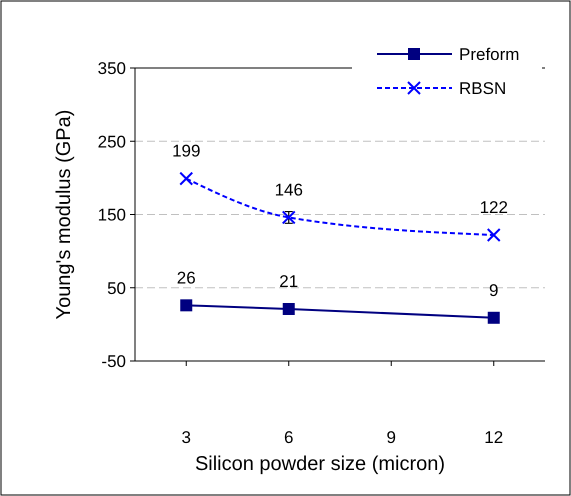 Image resolution: width=571 pixels, height=496 pixels. Describe the element at coordinates (489, 54) in the screenshot. I see `legend-label: Preform` at that location.